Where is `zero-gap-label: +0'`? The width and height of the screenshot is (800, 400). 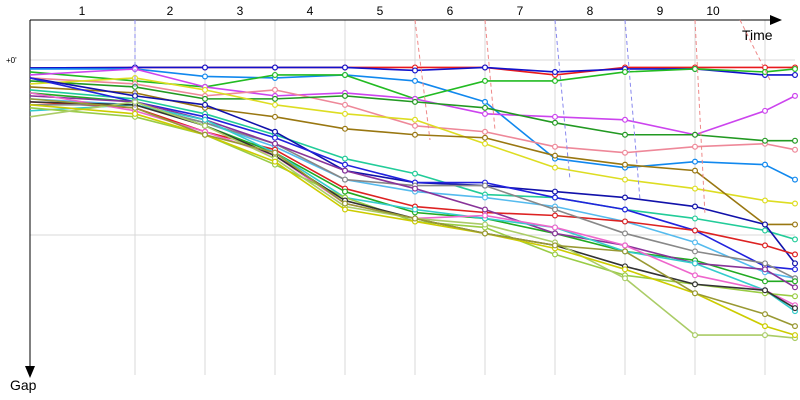 zero-gap-label: +0' is located at coordinates (11, 60).